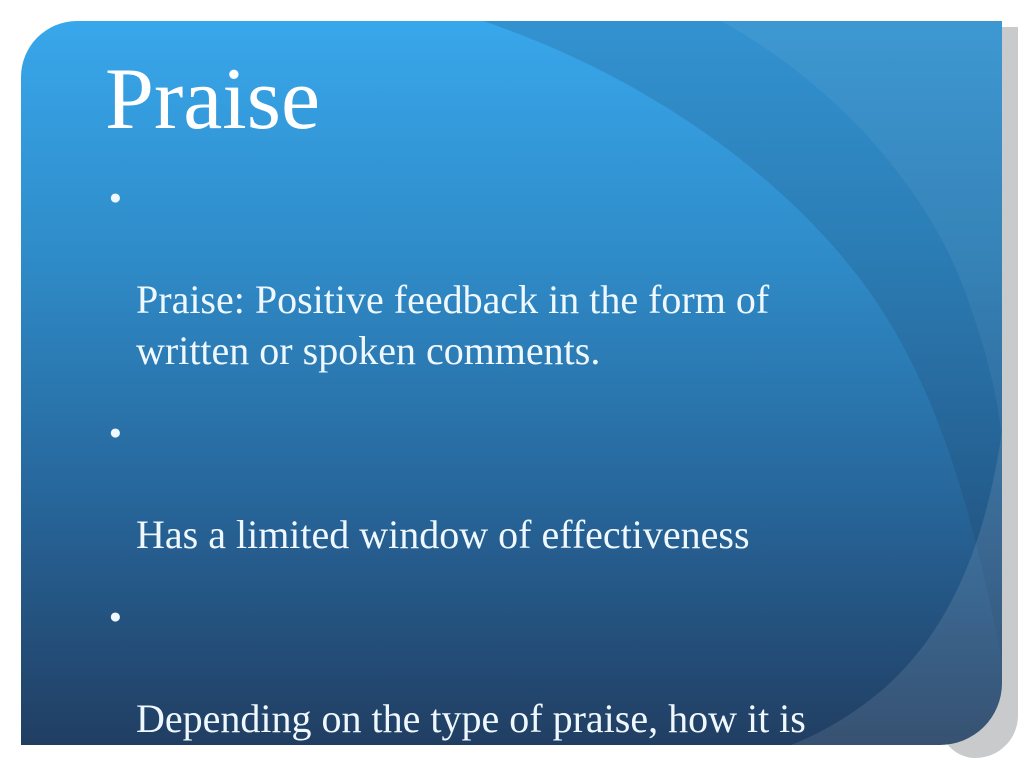 This screenshot has width=1024, height=768. I want to click on bottom-right-swoosh, so click(896, 588).